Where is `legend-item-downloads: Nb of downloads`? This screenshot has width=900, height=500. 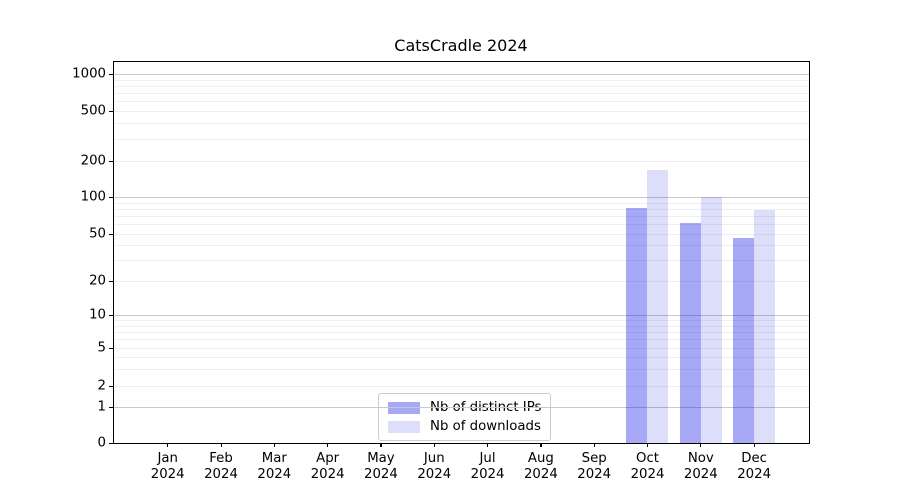
legend-item-downloads: Nb of downloads is located at coordinates (464, 426).